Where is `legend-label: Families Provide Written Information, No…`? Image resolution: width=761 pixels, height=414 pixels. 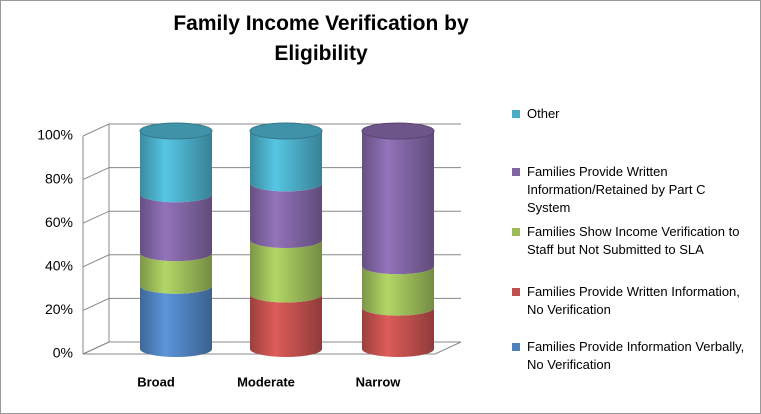 legend-label: Families Provide Written Information, No… is located at coordinates (633, 300).